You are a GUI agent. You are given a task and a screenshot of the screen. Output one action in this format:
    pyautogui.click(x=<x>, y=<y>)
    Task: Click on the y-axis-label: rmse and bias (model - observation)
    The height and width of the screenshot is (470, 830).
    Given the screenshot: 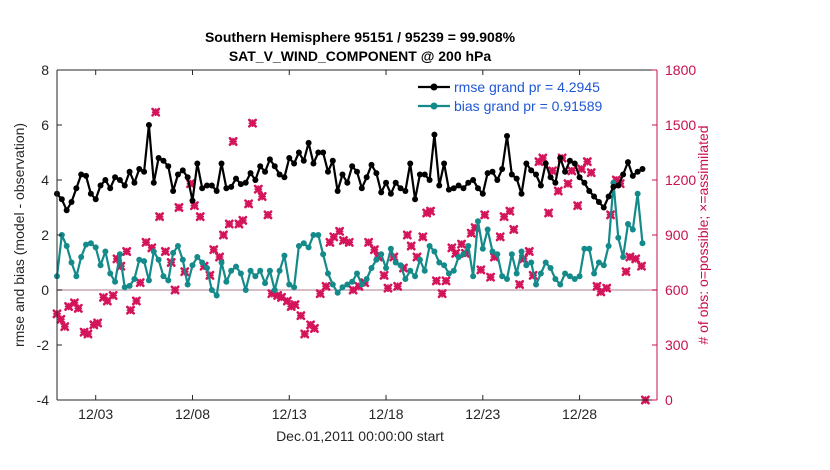 What is the action you would take?
    pyautogui.click(x=19, y=235)
    